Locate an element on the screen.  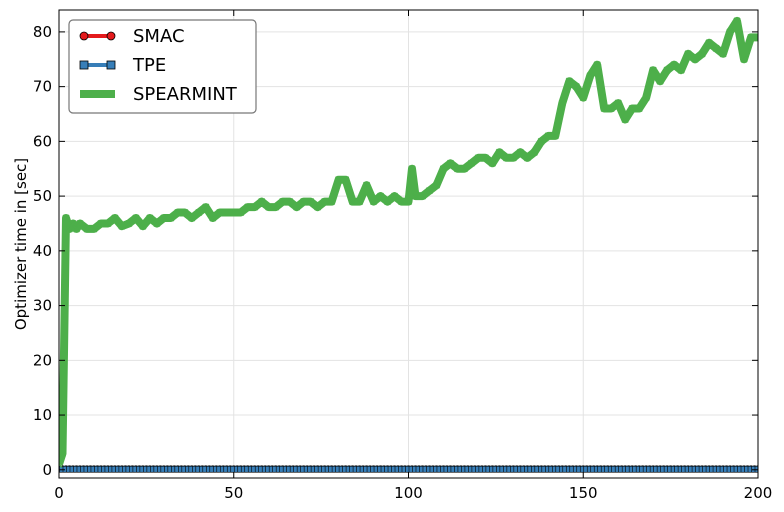
y-tick-label: 30 is located at coordinates (42, 306).